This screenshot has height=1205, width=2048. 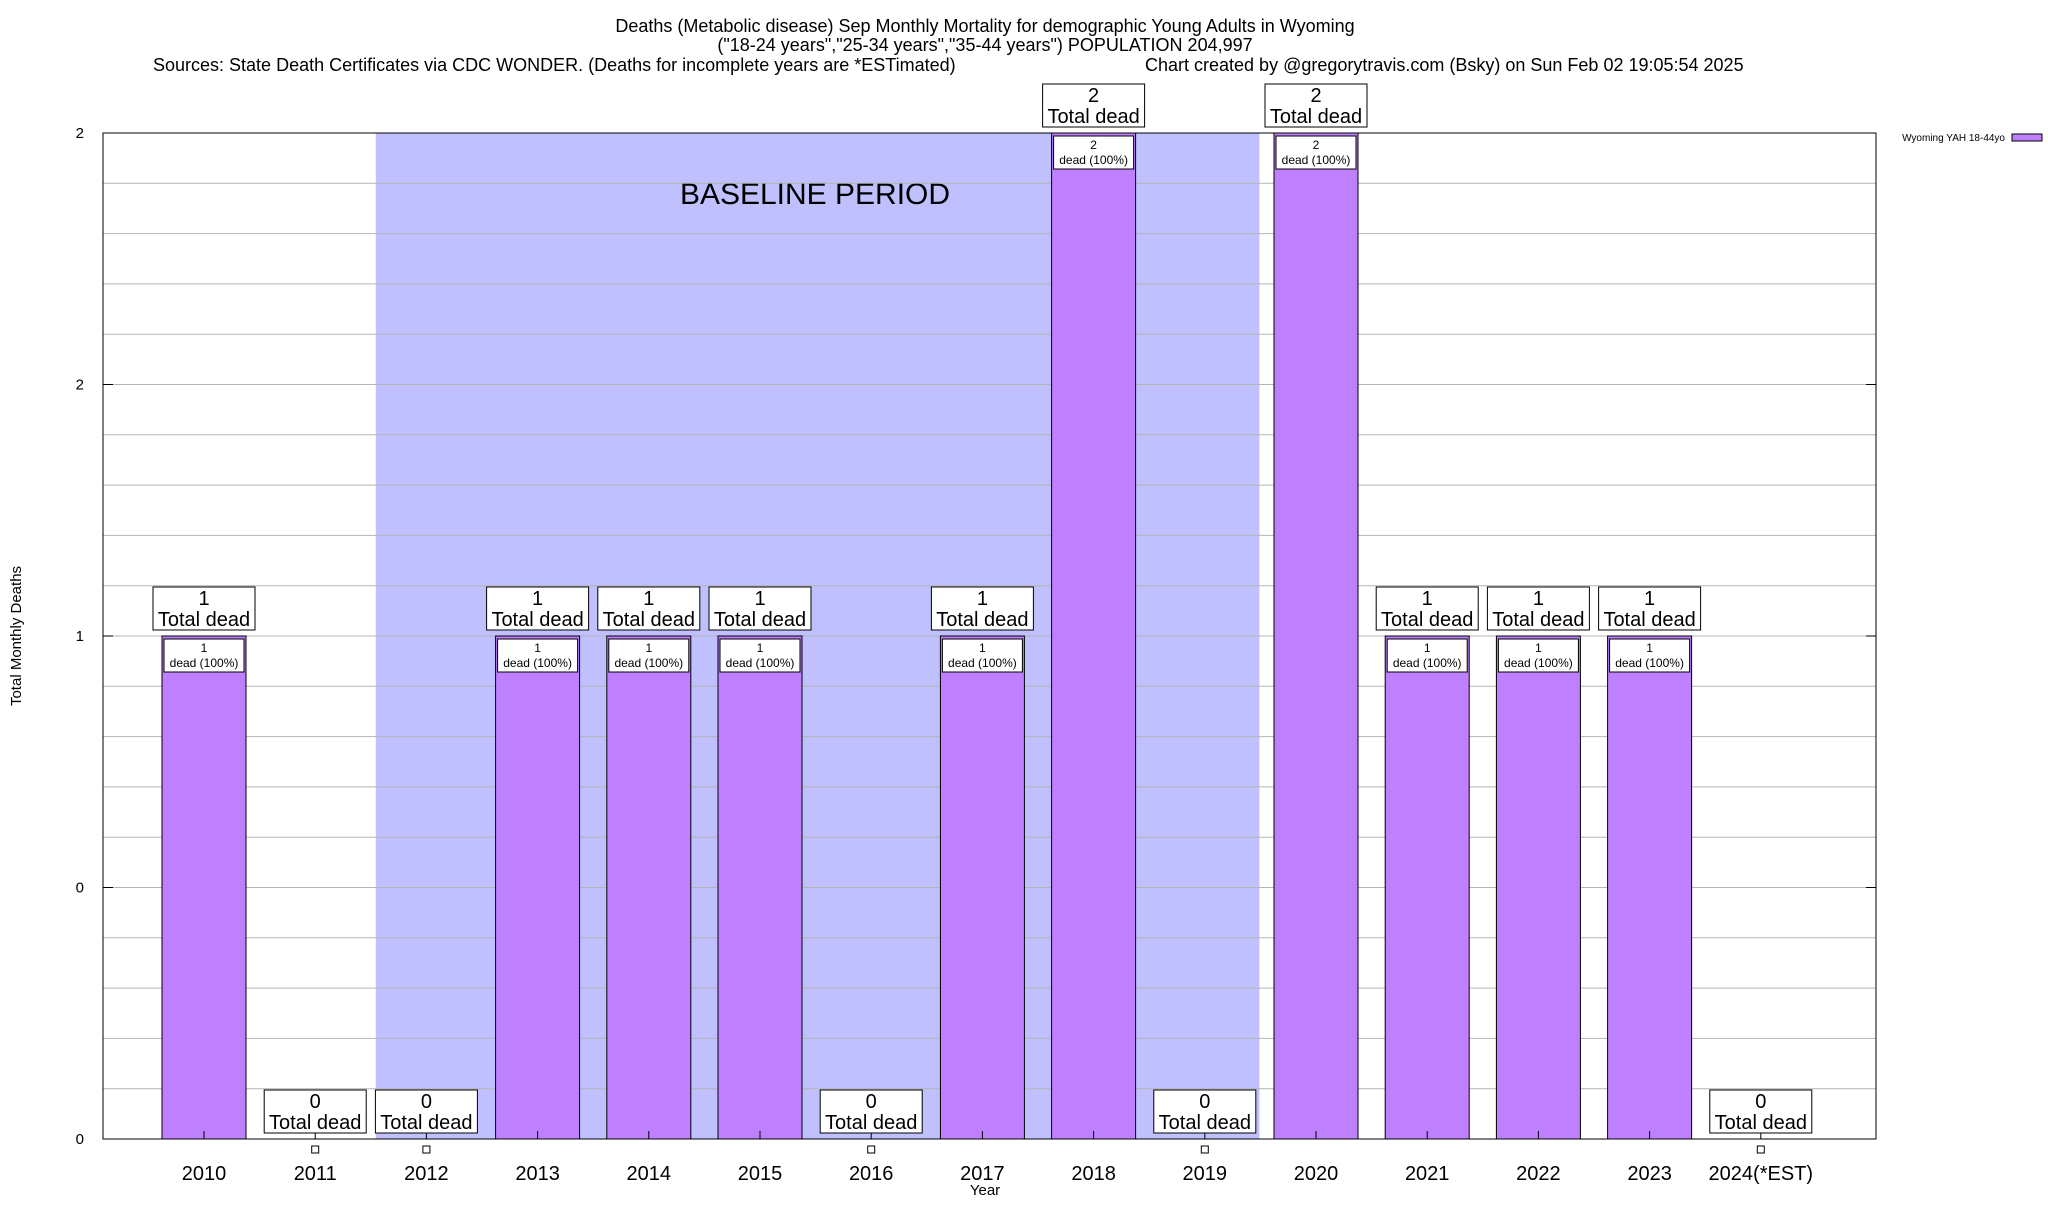 I want to click on zero-marker-2011, so click(x=315, y=1149).